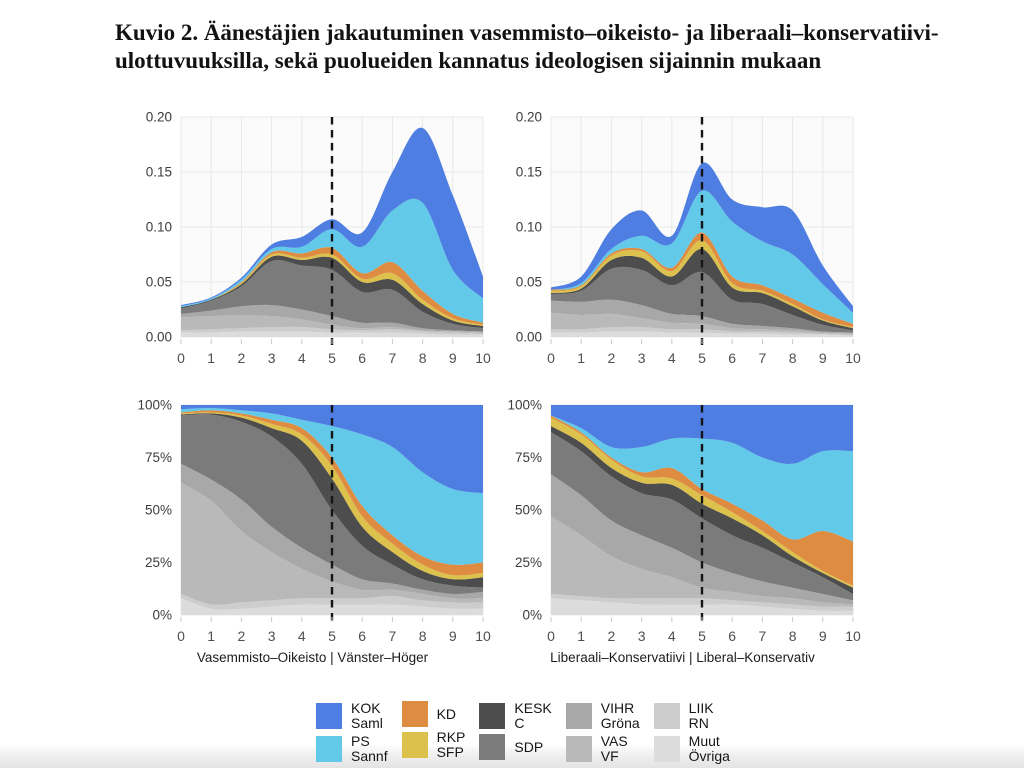  I want to click on legend-label-ps: PS Sannf, so click(369, 748).